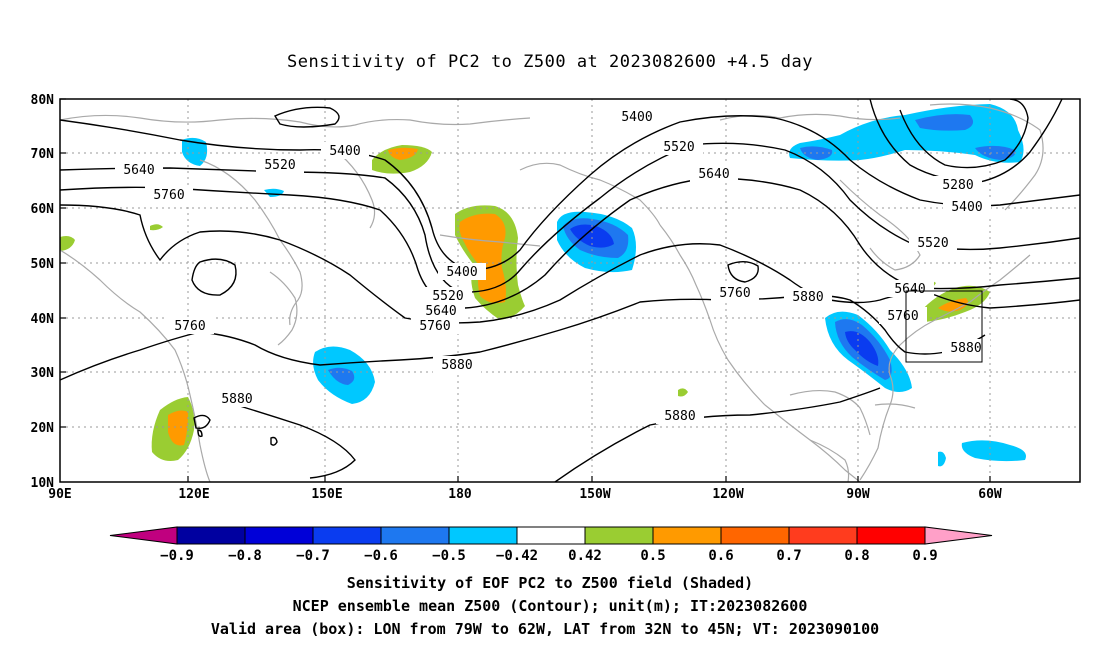 The width and height of the screenshot is (1100, 650). What do you see at coordinates (135, 365) in the screenshot?
I see `coast-east-asia` at bounding box center [135, 365].